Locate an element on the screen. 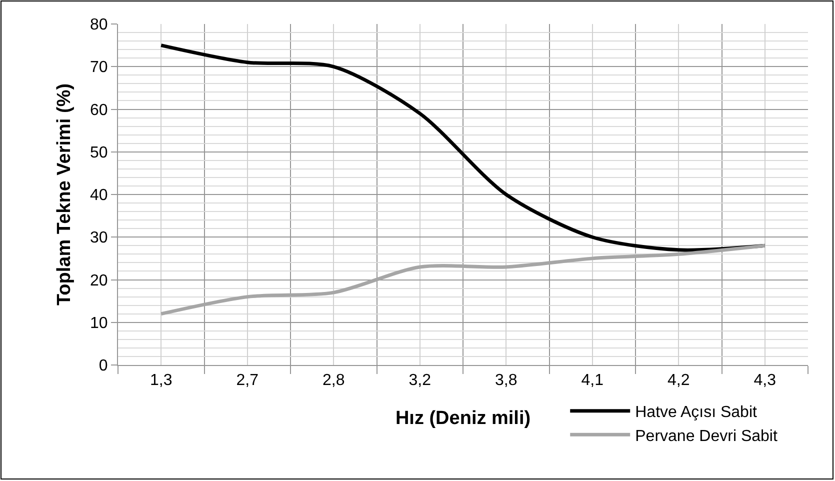  y-tick-label: 30 is located at coordinates (99, 238).